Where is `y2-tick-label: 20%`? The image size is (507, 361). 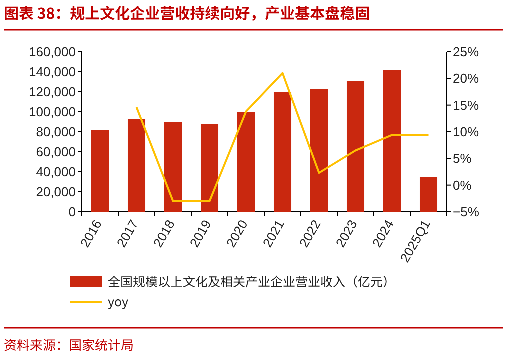 y2-tick-label: 20% is located at coordinates (466, 78).